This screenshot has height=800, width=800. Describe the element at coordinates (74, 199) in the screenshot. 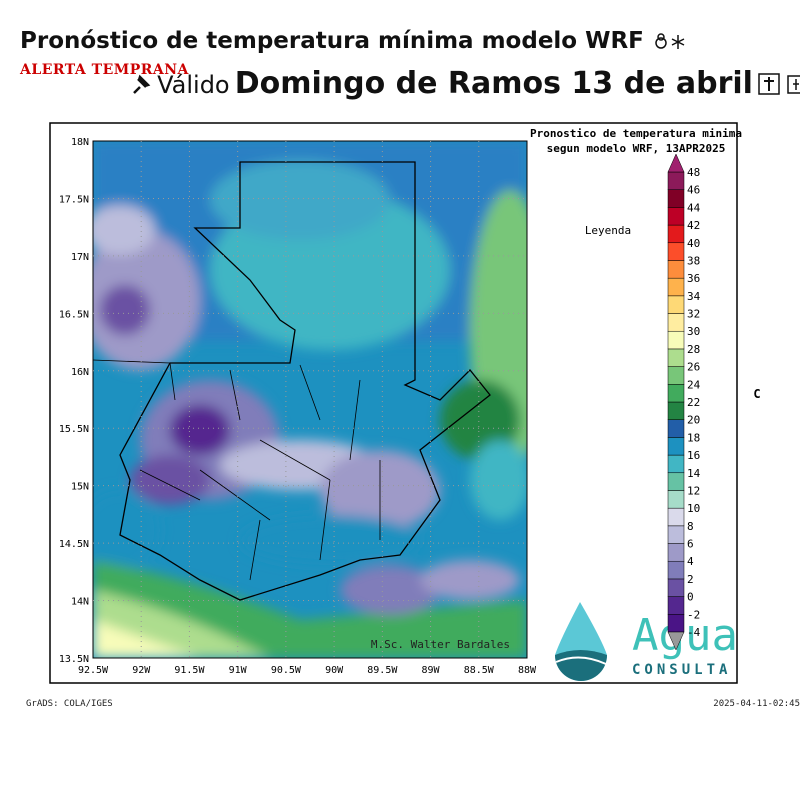

I see `lat-label: 17.5N` at that location.